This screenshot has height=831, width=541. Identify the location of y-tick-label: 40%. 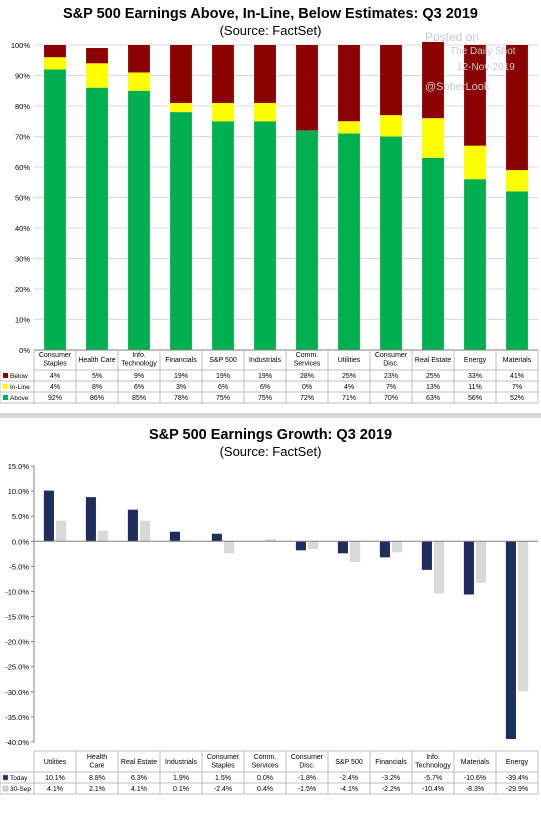
(22, 228).